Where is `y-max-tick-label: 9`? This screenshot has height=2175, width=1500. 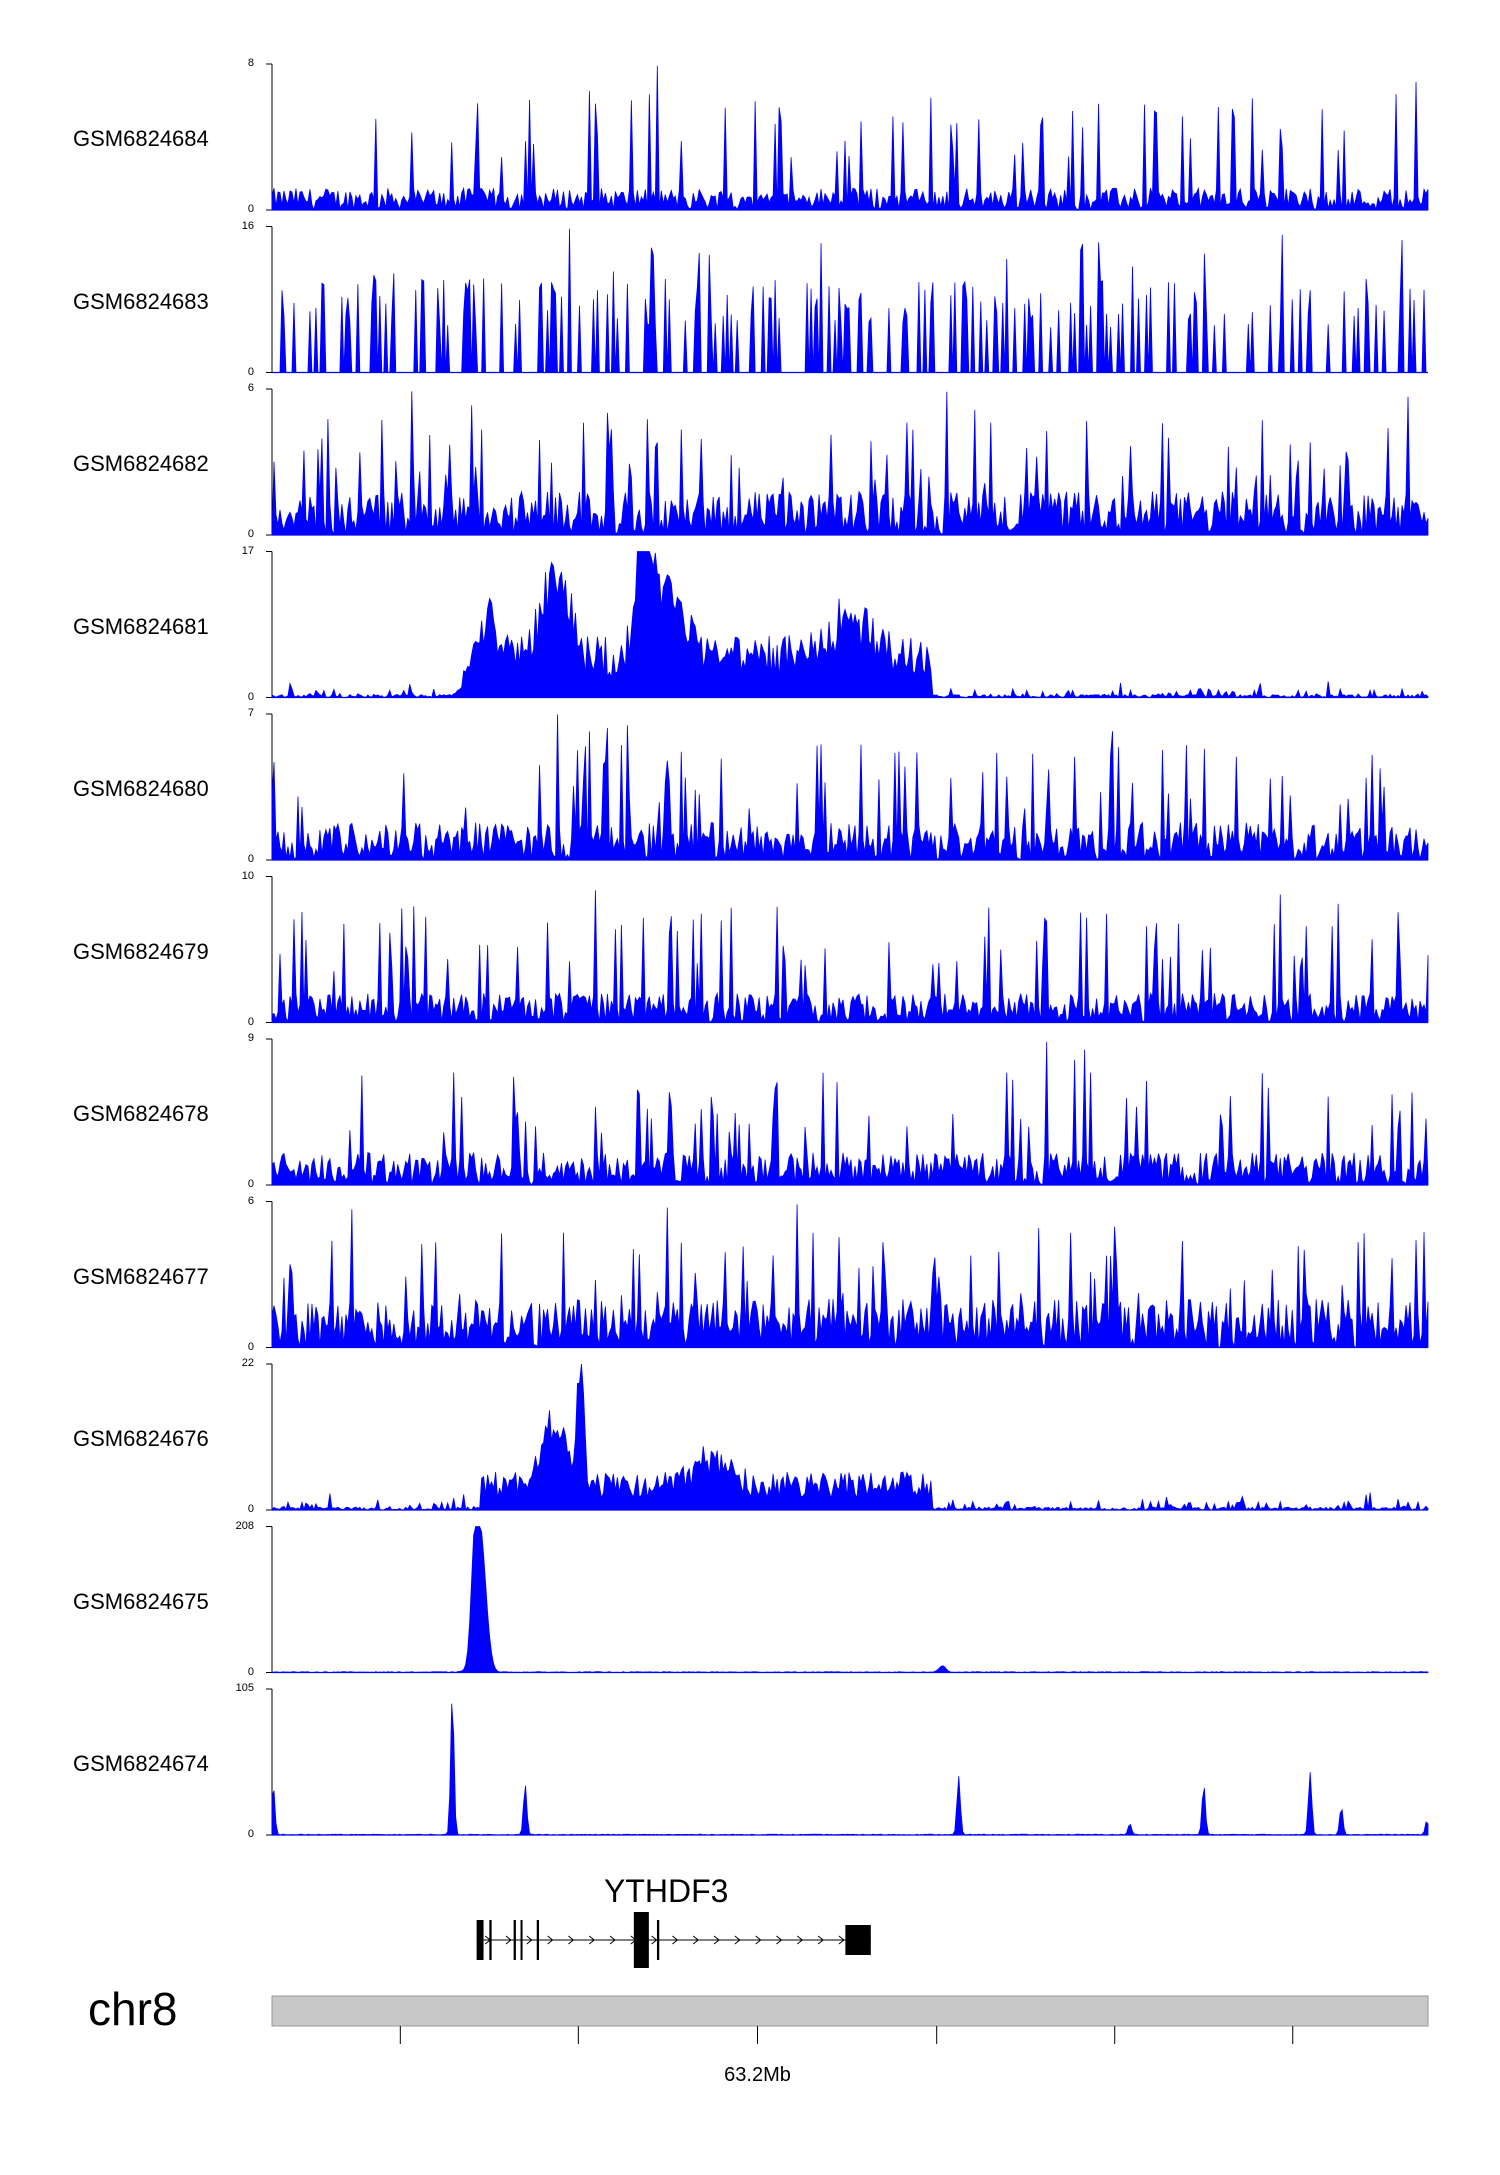
y-max-tick-label: 9 is located at coordinates (250, 1038).